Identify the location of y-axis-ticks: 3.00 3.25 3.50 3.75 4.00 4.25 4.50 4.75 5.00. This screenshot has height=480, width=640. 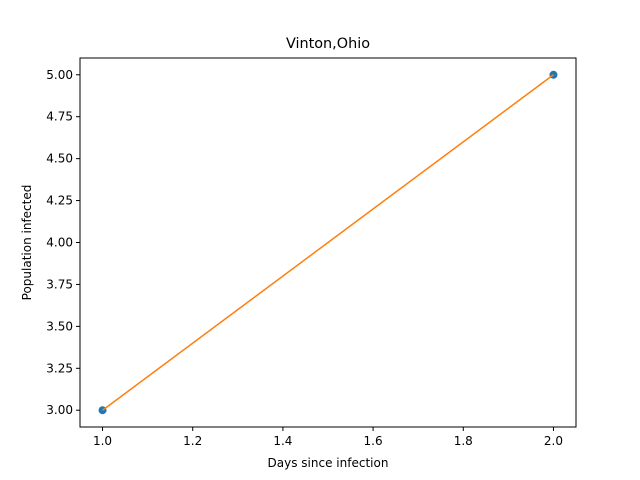
(63, 242).